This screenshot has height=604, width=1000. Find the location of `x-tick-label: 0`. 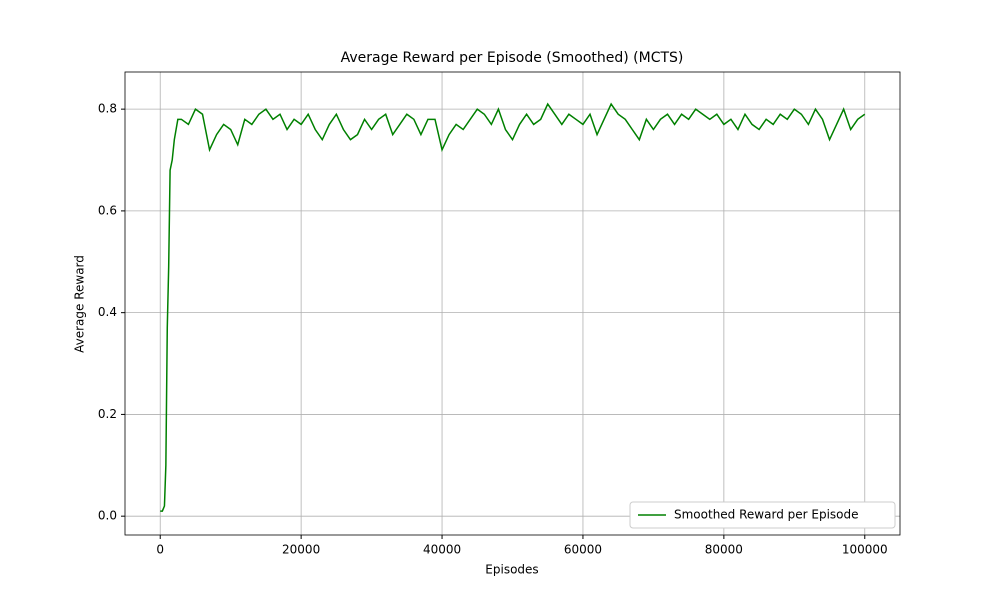

x-tick-label: 0 is located at coordinates (160, 550).